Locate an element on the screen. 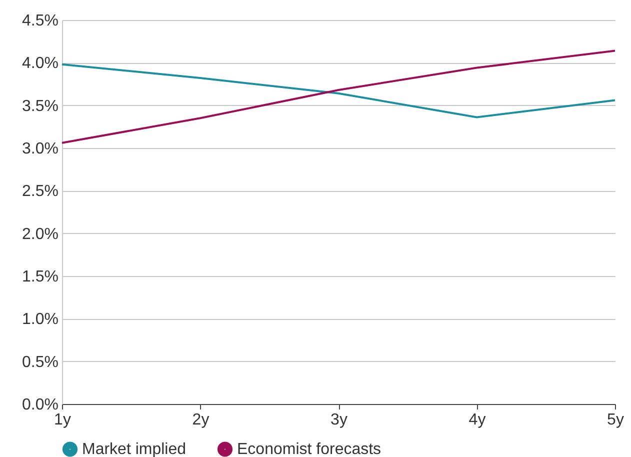 This screenshot has width=631, height=457. x-tick-label: 2y is located at coordinates (201, 420).